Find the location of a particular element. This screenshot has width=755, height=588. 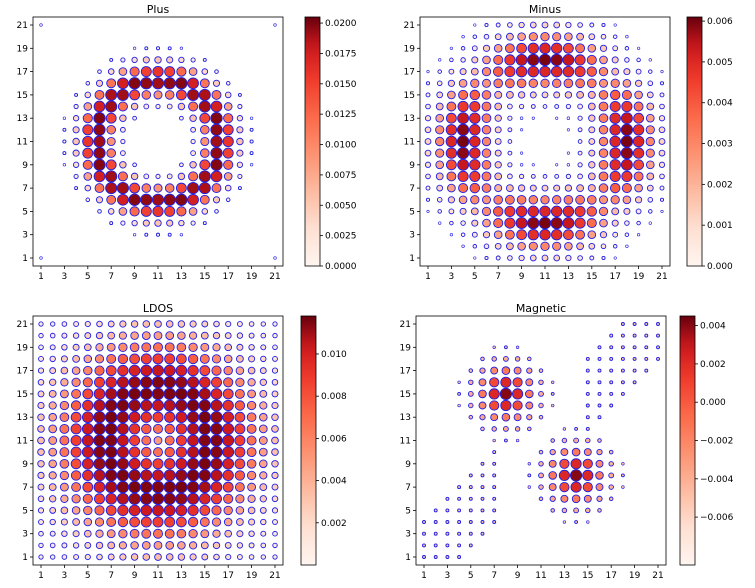

x-tick-label: 1 is located at coordinates (428, 277).